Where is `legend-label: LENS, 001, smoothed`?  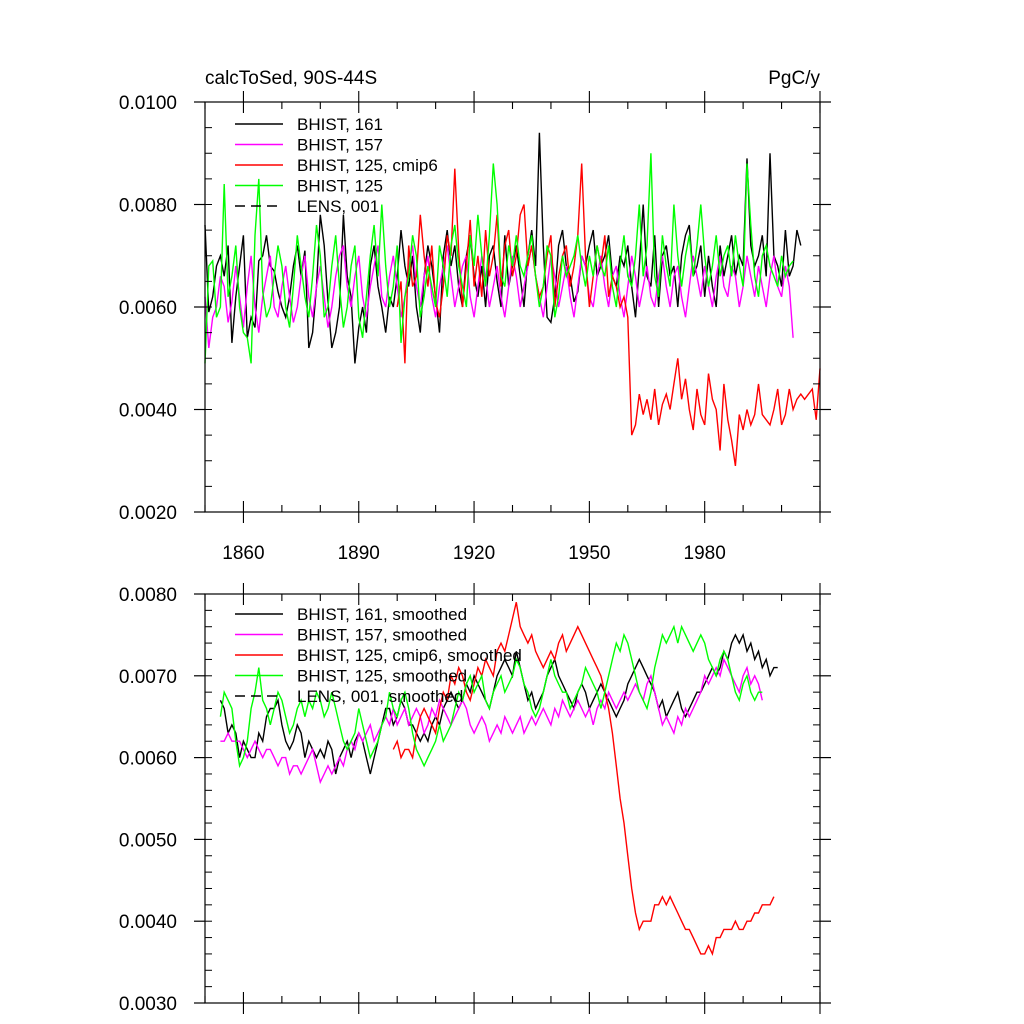
legend-label: LENS, 001, smoothed is located at coordinates (380, 696).